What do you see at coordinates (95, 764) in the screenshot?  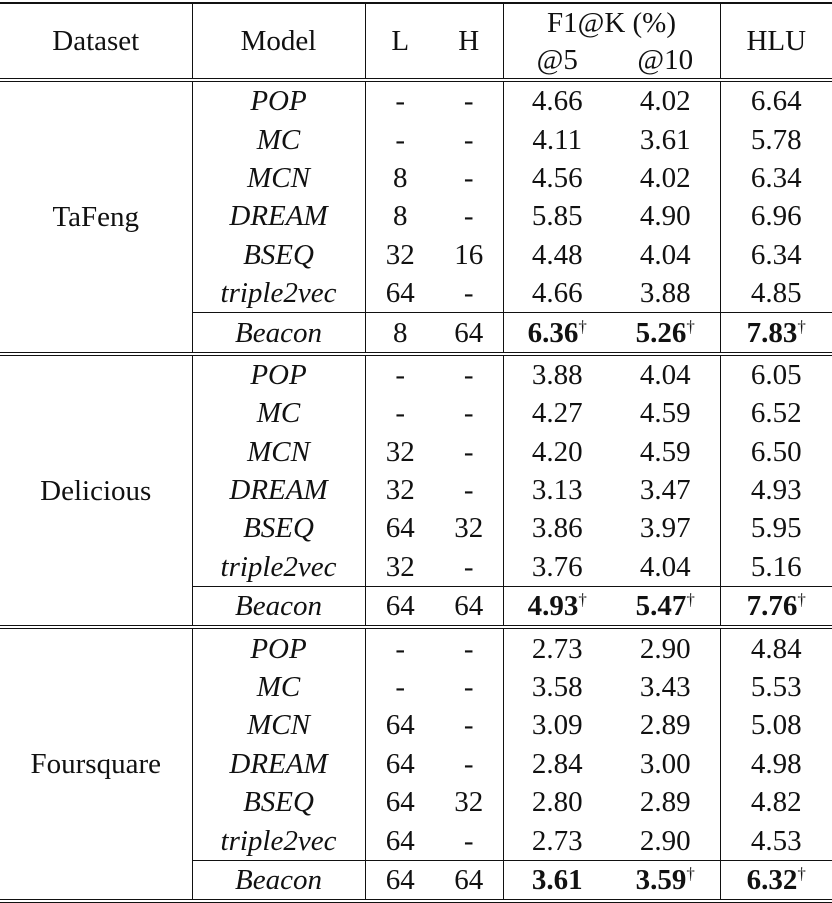 I see `dataset-cell: Foursquare` at bounding box center [95, 764].